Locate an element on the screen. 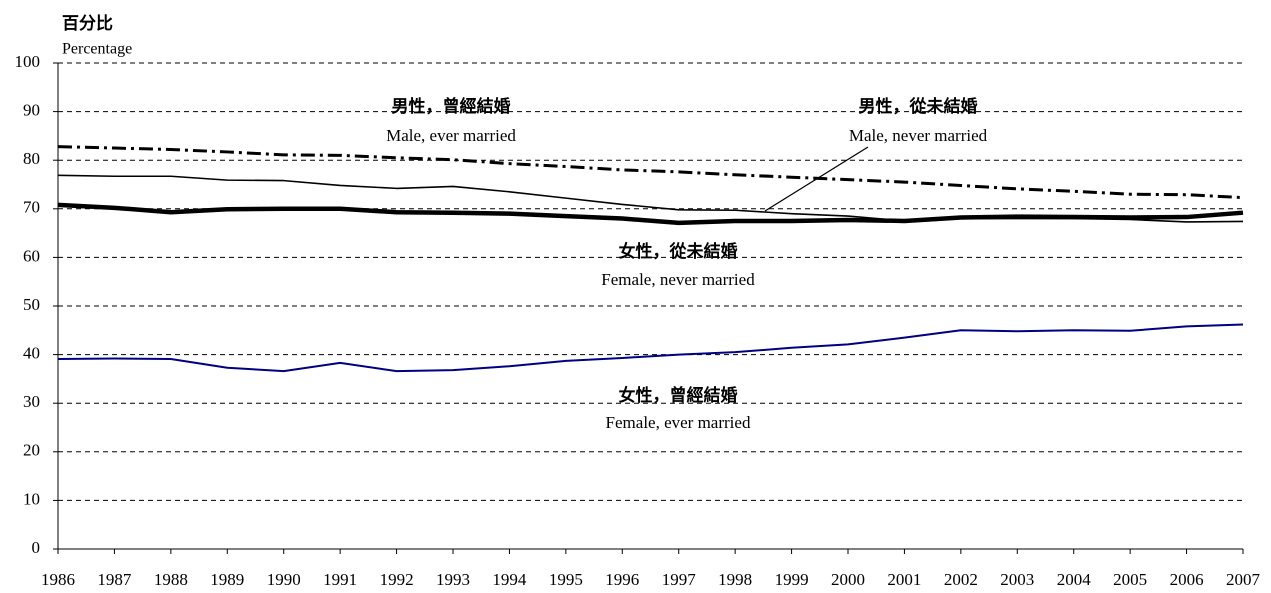 The height and width of the screenshot is (593, 1271). series-label: Male, never married is located at coordinates (918, 135).